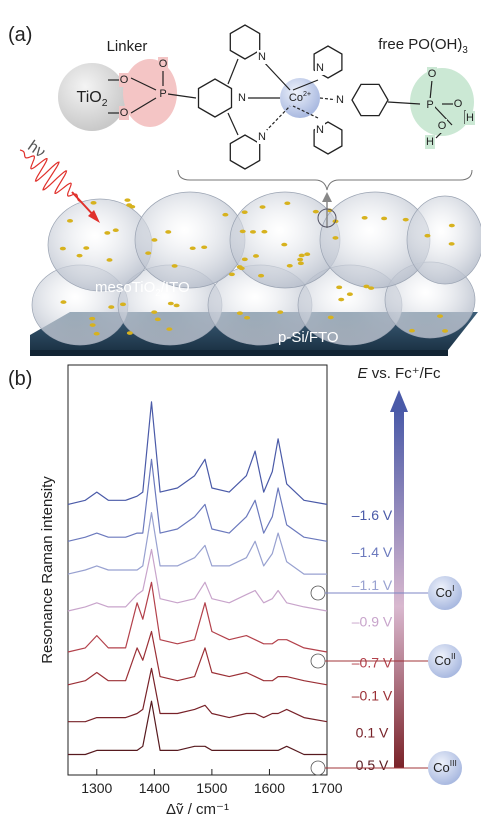  I want to click on x-tick-label-part: 1400, so click(154, 788).